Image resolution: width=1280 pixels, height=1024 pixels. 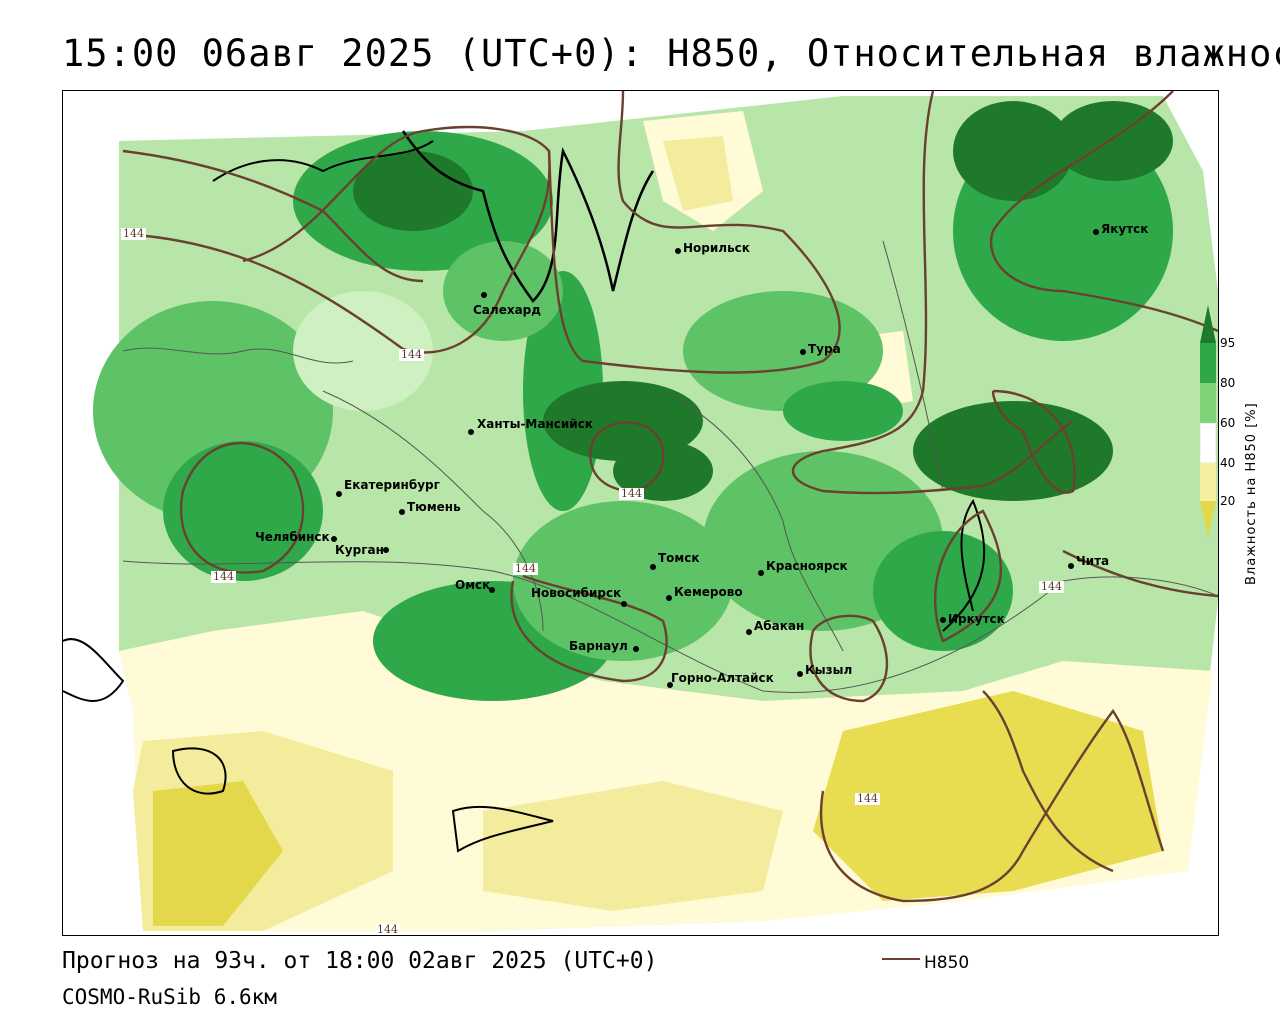 I want to click on contour-legend-line, so click(x=901, y=959).